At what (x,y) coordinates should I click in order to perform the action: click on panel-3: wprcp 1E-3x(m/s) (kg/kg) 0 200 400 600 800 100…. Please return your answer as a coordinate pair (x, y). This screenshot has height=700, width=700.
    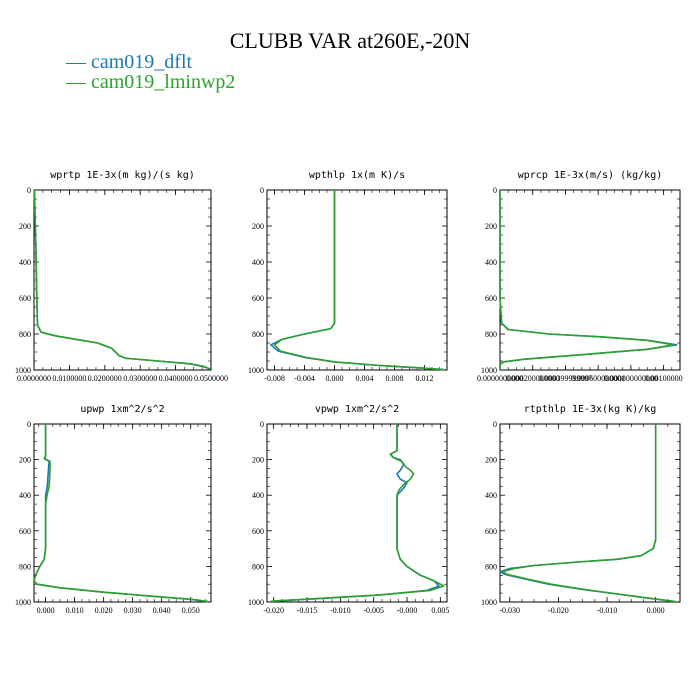
    Looking at the image, I should click on (580, 276).